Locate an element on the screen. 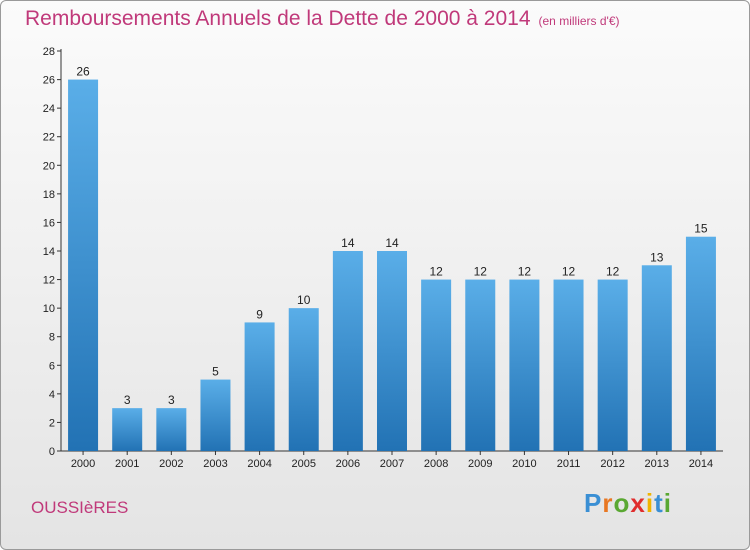  y-tick-label: 12 is located at coordinates (49, 281).